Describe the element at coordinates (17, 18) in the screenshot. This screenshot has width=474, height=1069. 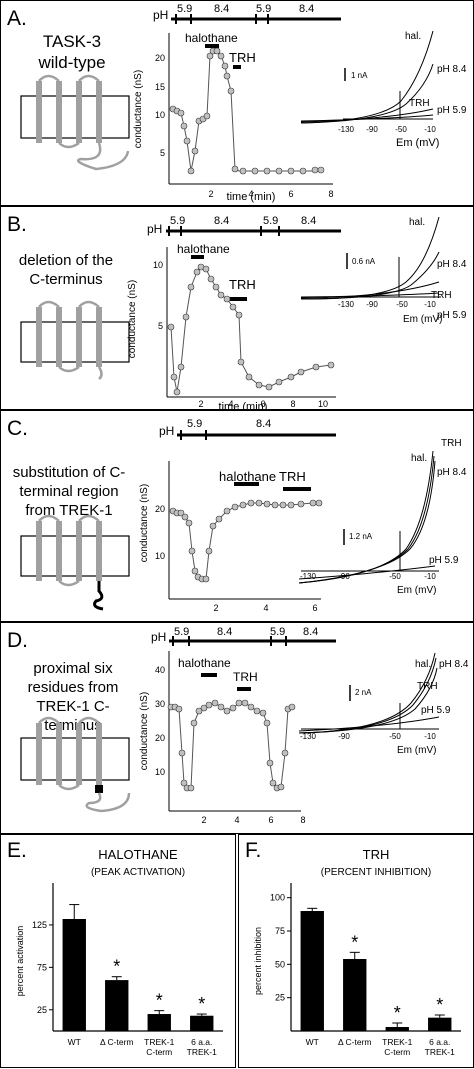
I see `panel-a-letter: A.` at that location.